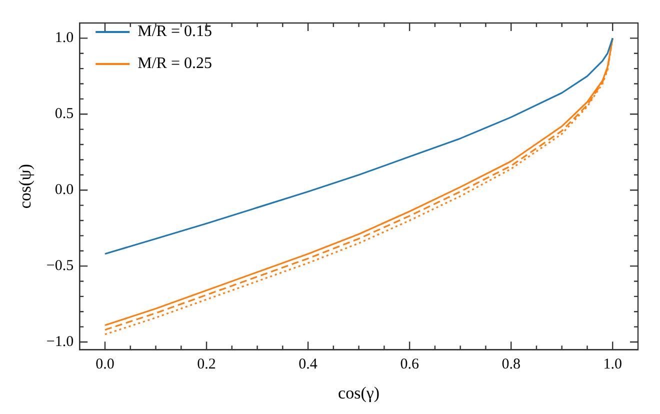  I want to click on y-tick-label: −1.0, so click(60, 342).